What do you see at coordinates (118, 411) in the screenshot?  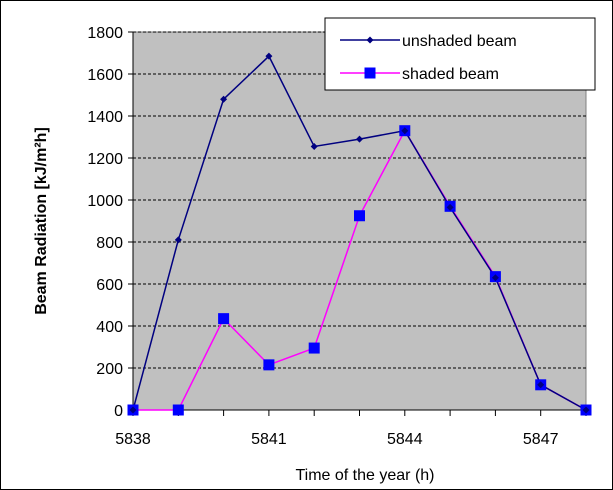 I see `y-tick-label-0: 0` at bounding box center [118, 411].